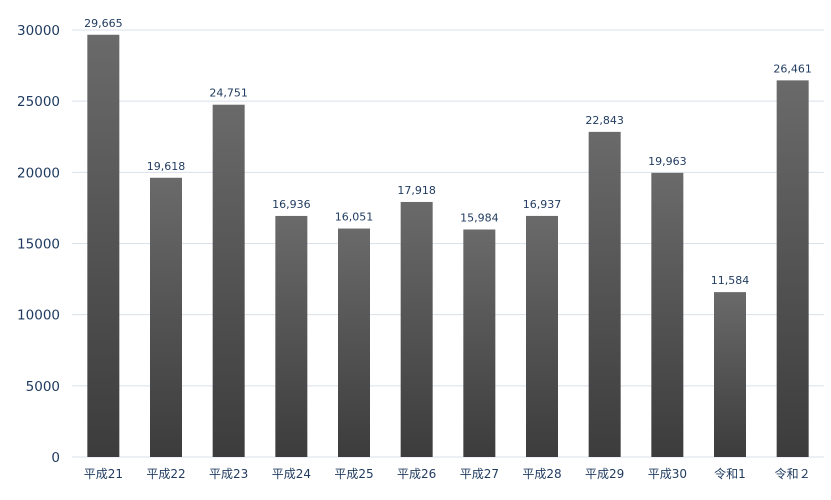  I want to click on y-tick-label: 5000, so click(43, 387).